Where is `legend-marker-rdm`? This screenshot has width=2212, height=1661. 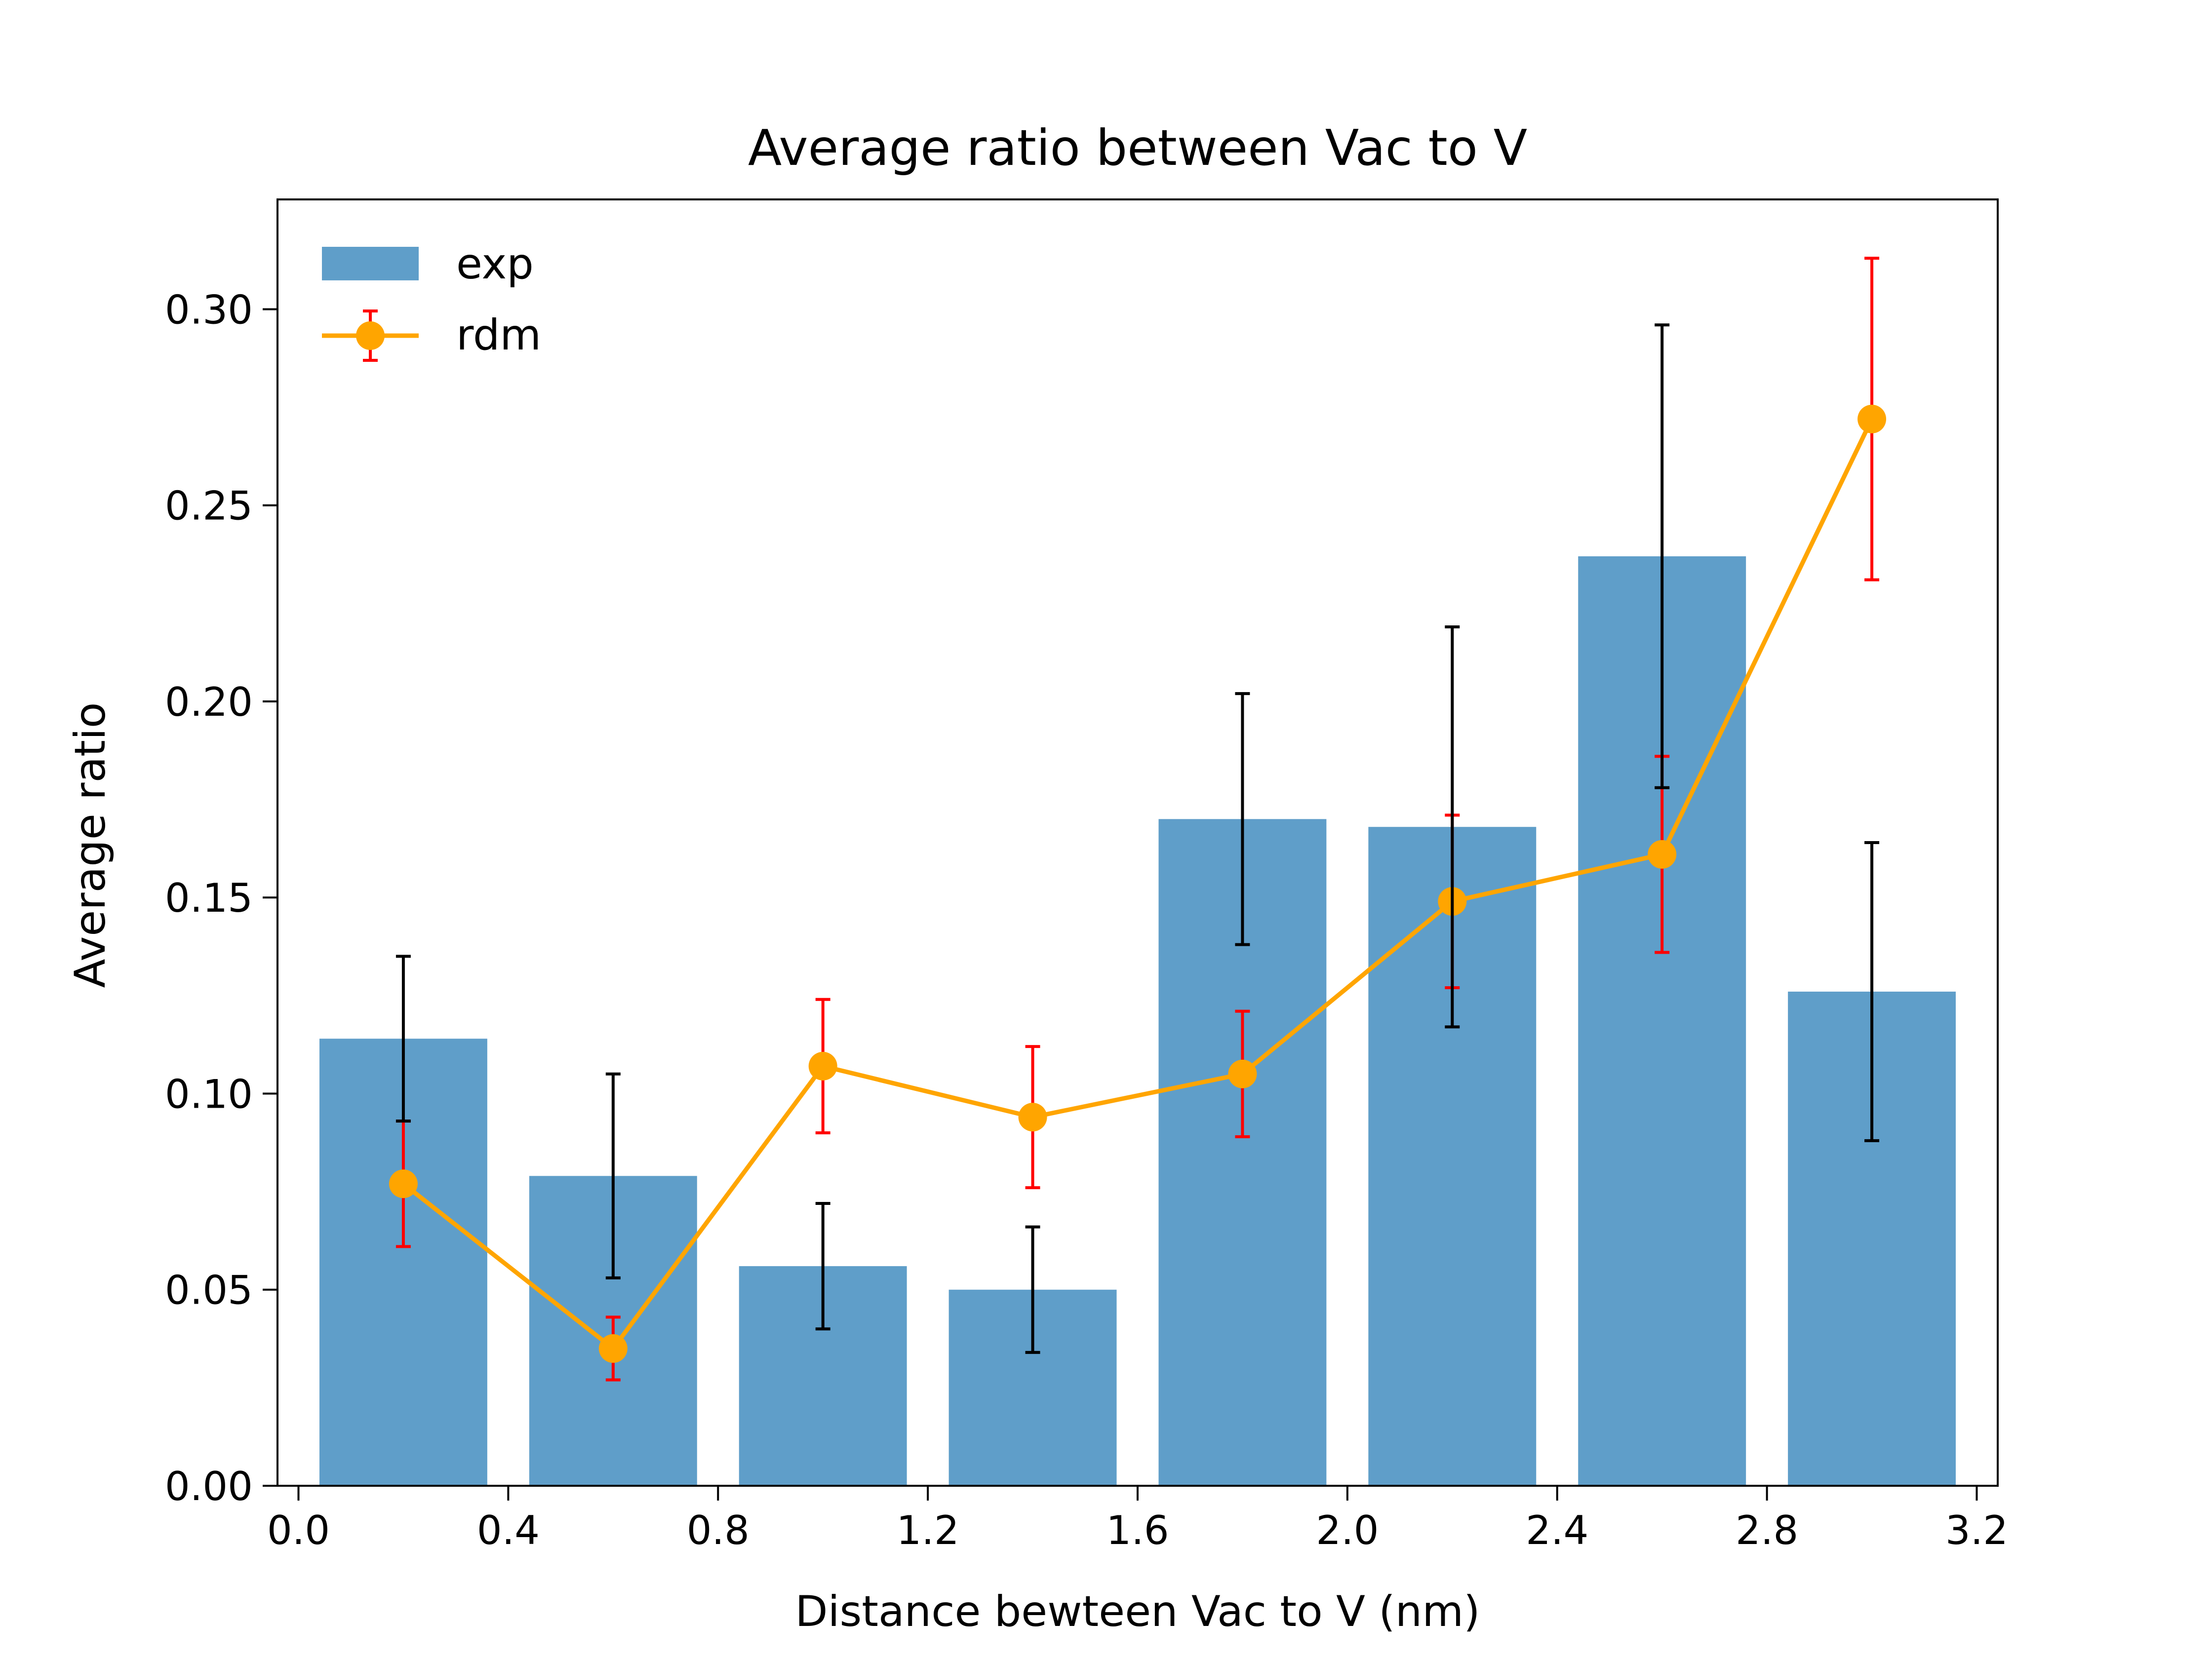
legend-marker-rdm is located at coordinates (371, 335).